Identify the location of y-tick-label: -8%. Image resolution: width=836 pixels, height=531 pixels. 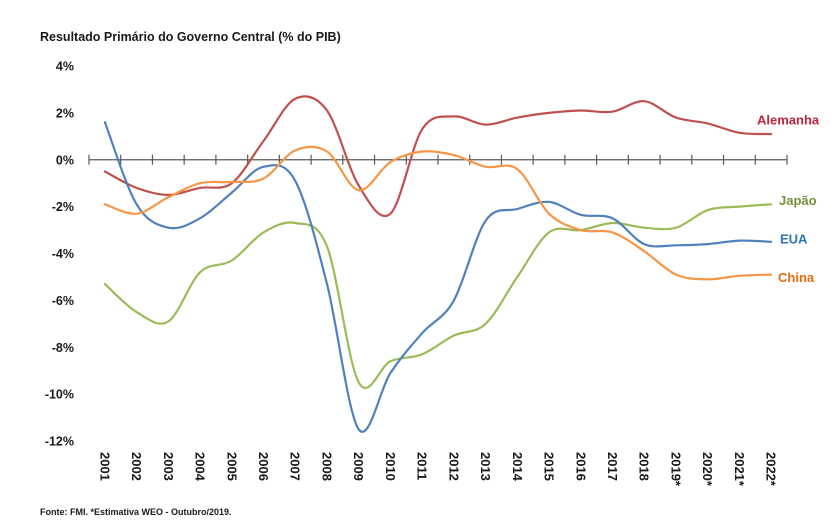
(63, 348).